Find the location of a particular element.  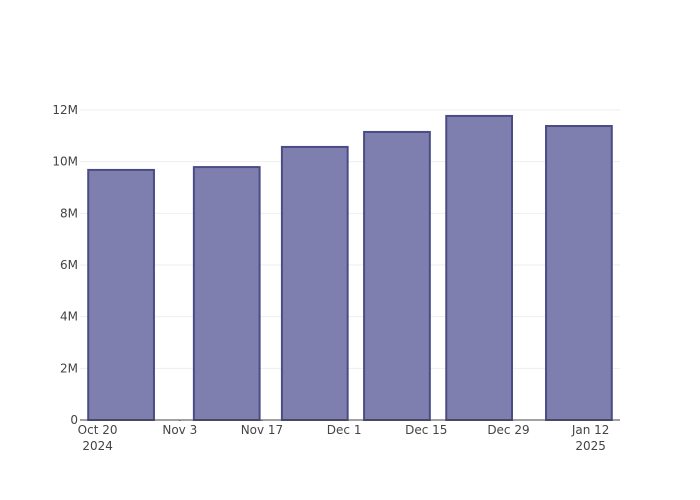

y-tick-label: 2M is located at coordinates (69, 368).